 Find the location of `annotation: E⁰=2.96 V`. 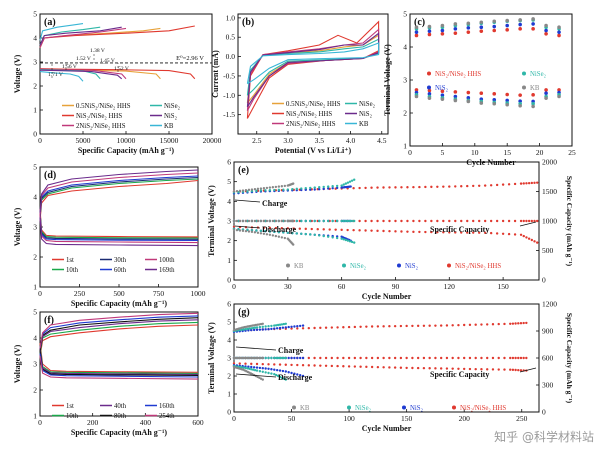

annotation: E⁰=2.96 V is located at coordinates (190, 58).